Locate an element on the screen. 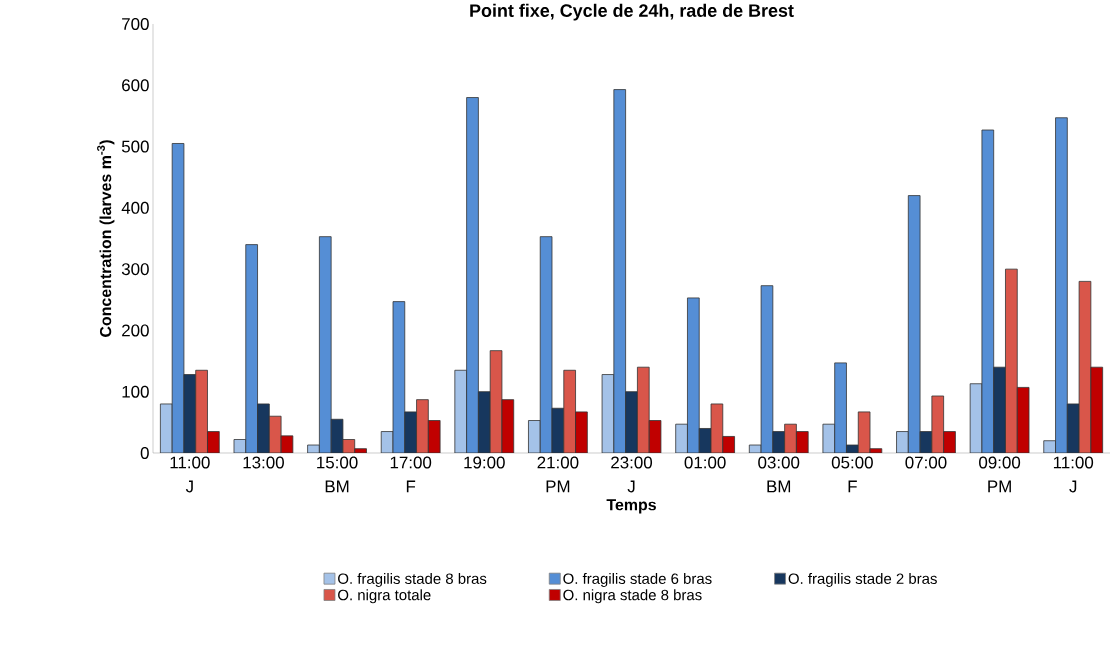 The height and width of the screenshot is (657, 1110). x-tick-label: 21:00 PM is located at coordinates (558, 474).